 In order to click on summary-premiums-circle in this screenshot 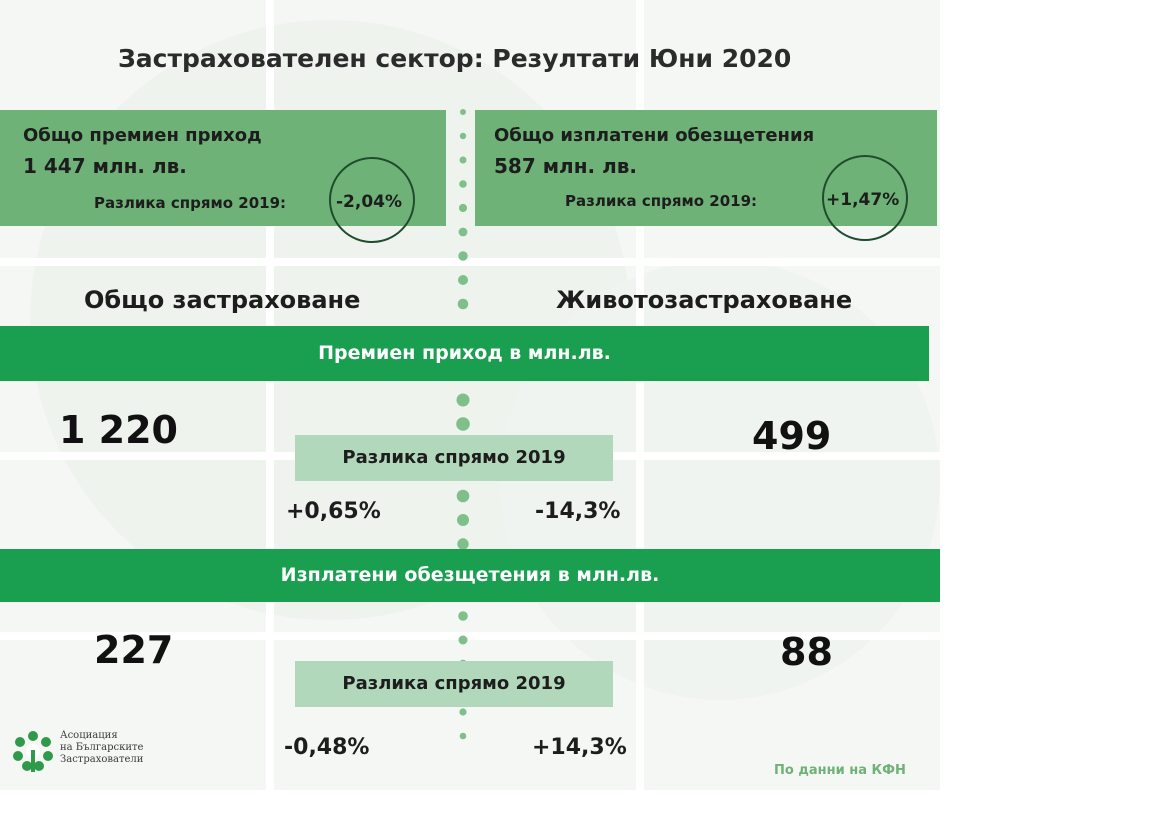, I will do `click(372, 200)`.